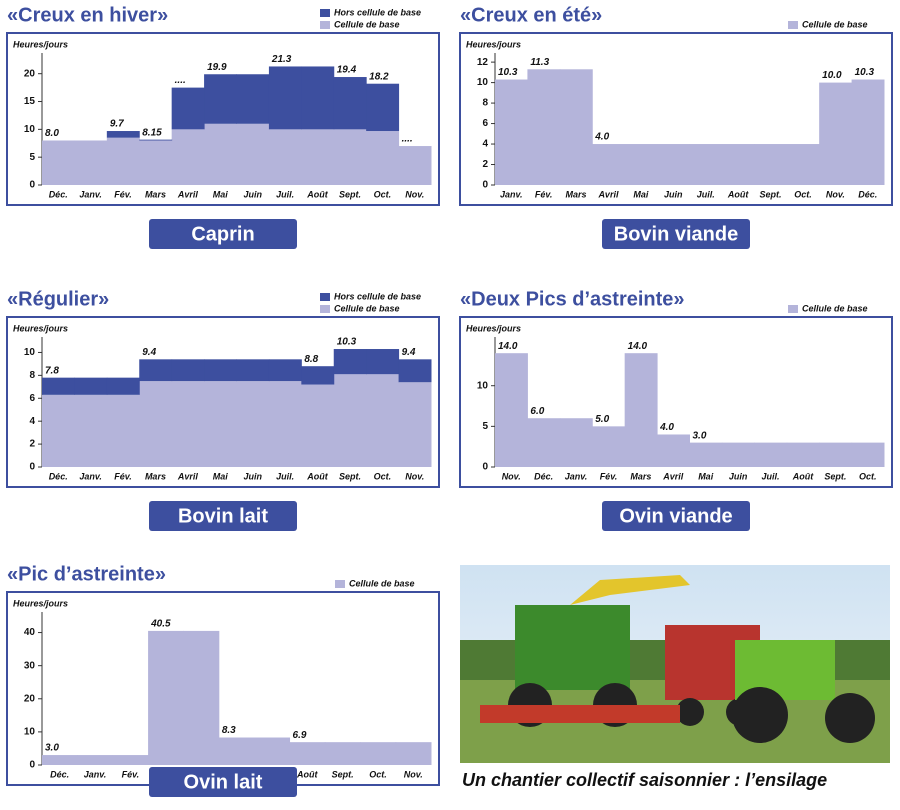 This screenshot has width=900, height=810. I want to click on value-label: 19.9, so click(217, 67).